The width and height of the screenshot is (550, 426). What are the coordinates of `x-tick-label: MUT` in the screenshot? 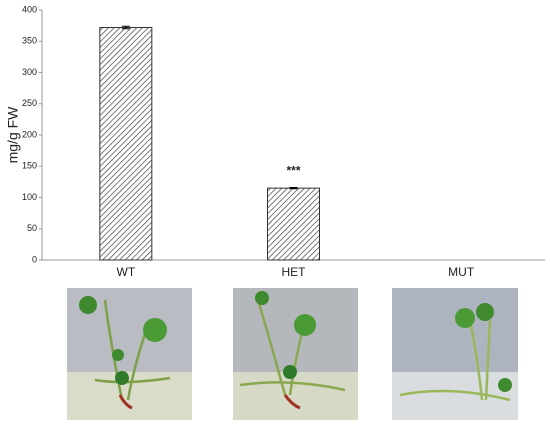 It's located at (461, 272).